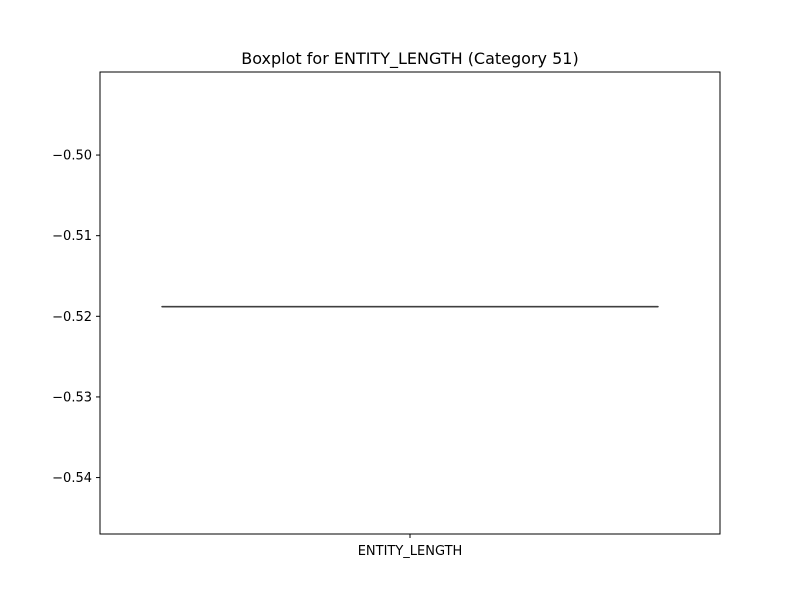 The height and width of the screenshot is (600, 800). I want to click on y-tick-label: −0.54, so click(72, 478).